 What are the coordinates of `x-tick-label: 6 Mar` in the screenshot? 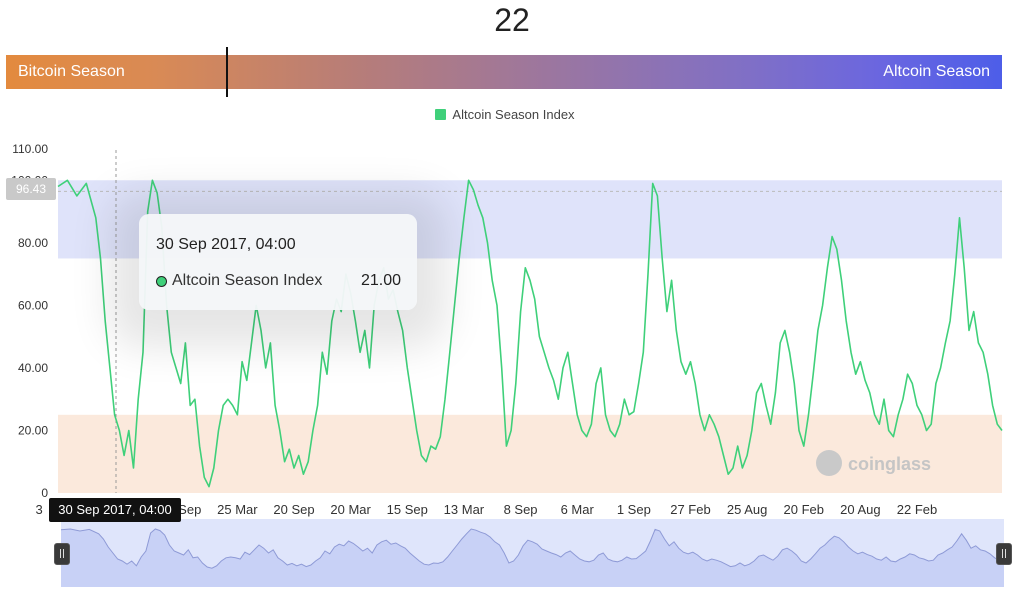 It's located at (578, 509).